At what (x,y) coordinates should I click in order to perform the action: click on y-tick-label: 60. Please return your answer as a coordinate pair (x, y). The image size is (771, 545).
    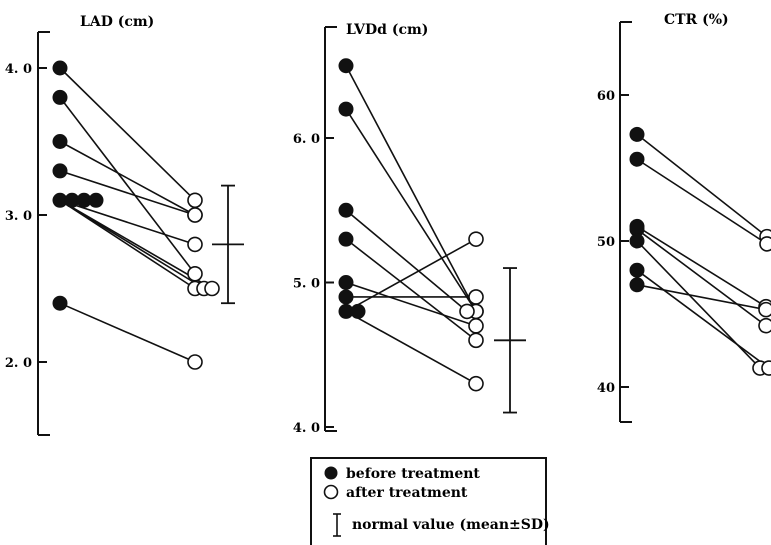
    Looking at the image, I should click on (606, 96).